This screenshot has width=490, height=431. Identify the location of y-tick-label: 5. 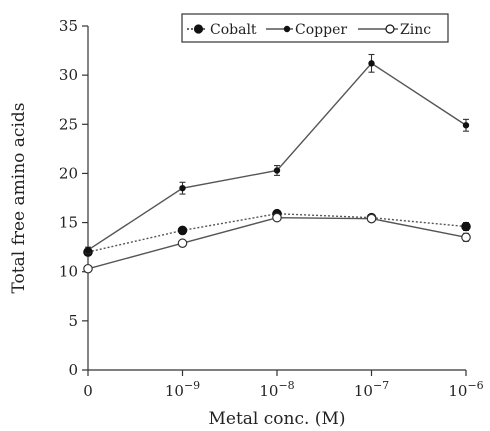
(73, 321).